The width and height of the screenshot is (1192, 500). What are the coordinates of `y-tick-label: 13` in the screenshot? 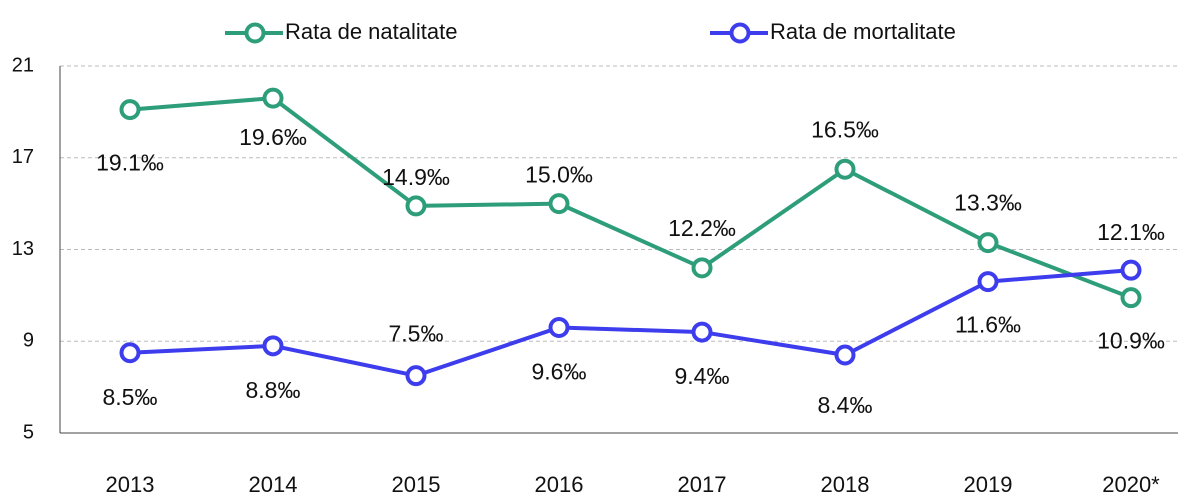 It's located at (23, 249).